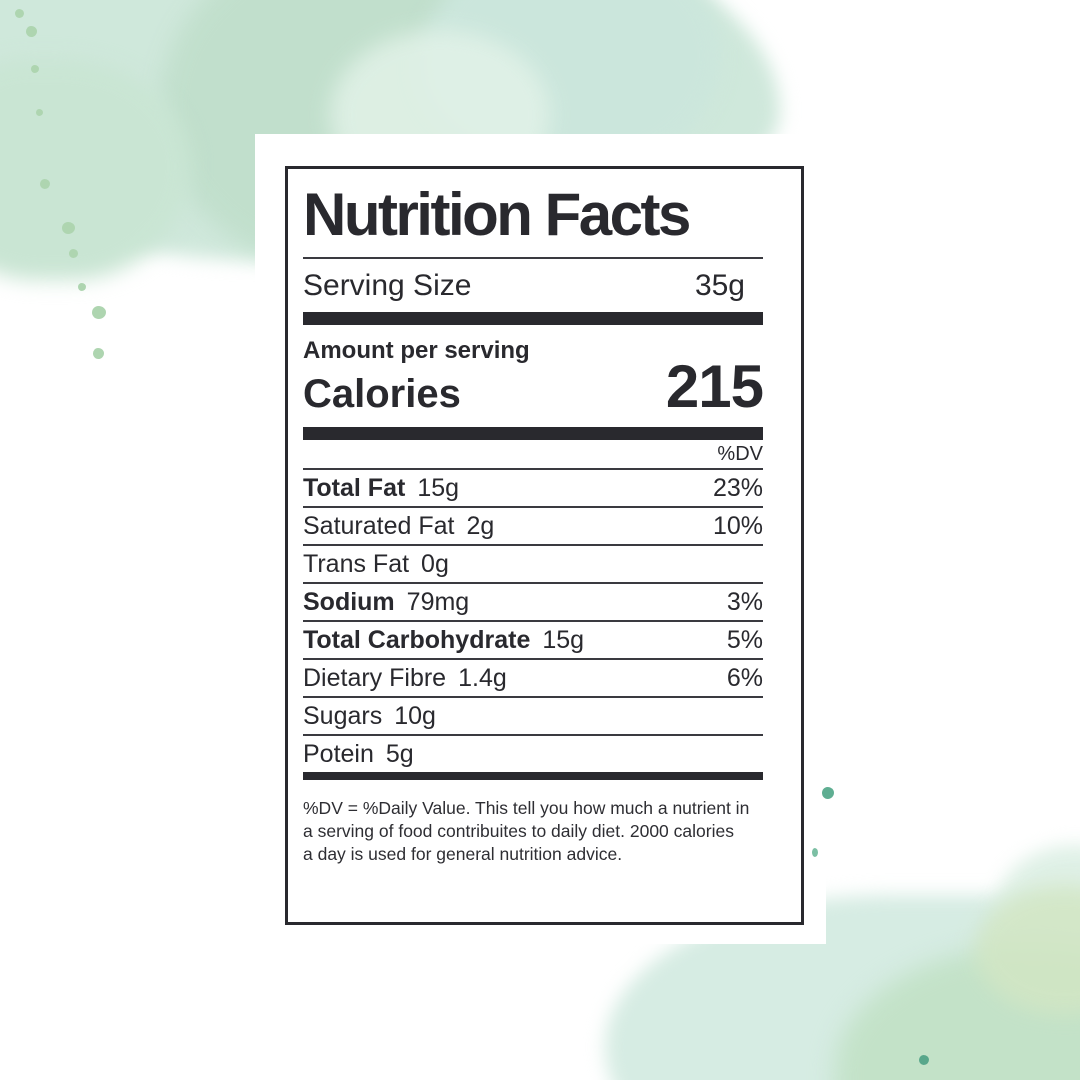 The image size is (1080, 1080). I want to click on watercolor-dot-teal, so click(924, 1060).